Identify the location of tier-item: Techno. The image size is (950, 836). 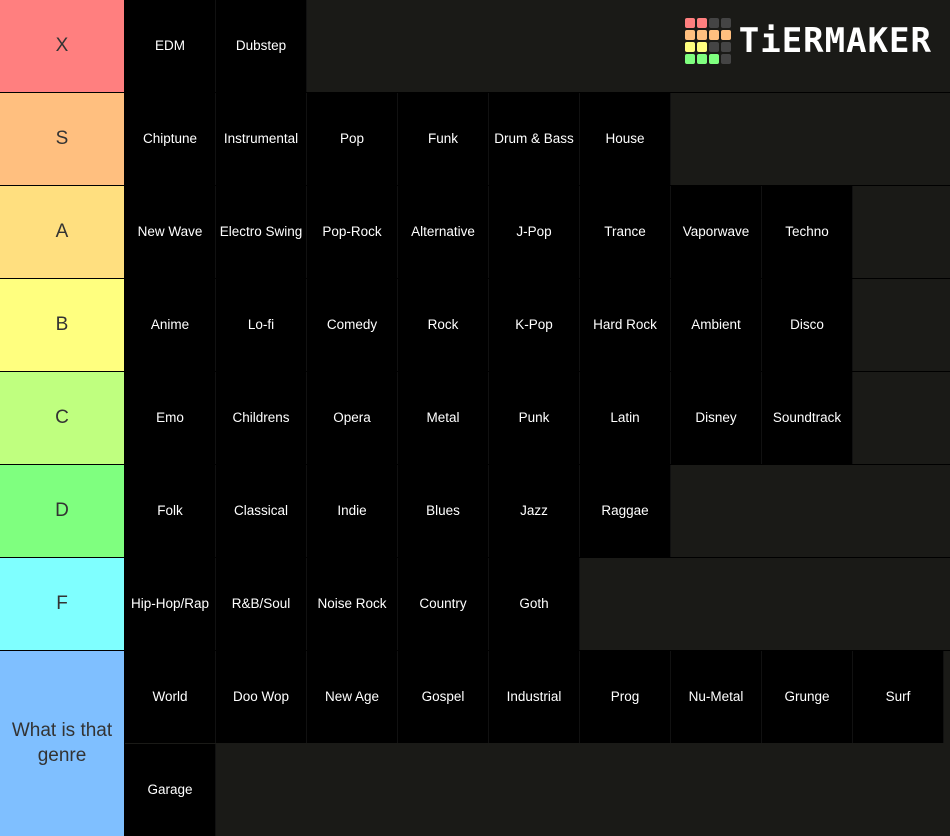
(807, 232).